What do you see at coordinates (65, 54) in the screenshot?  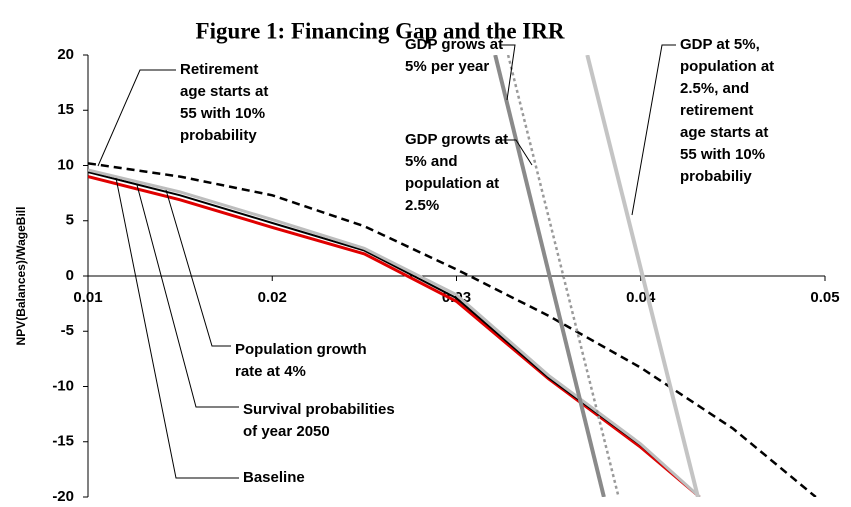 I see `y-tick-label: 20` at bounding box center [65, 54].